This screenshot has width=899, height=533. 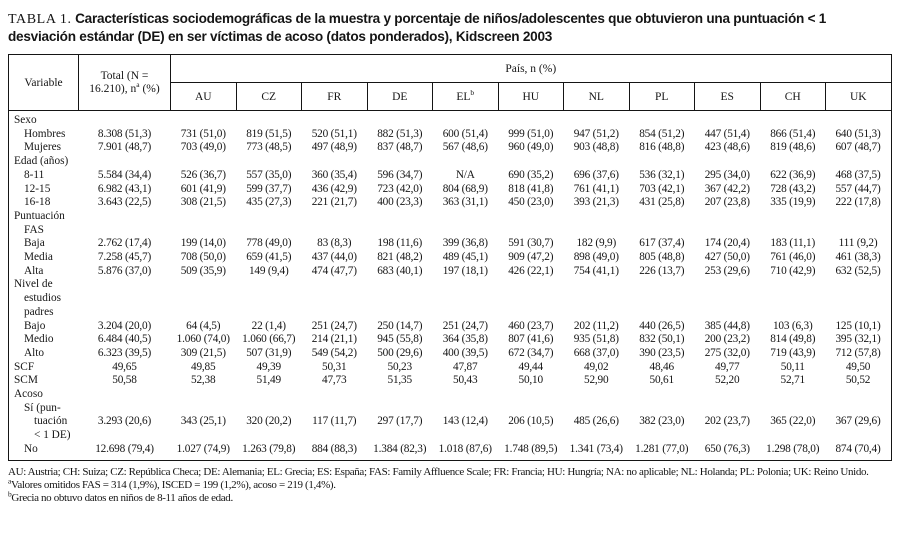 I want to click on country-value: 814 (49,8), so click(x=793, y=339).